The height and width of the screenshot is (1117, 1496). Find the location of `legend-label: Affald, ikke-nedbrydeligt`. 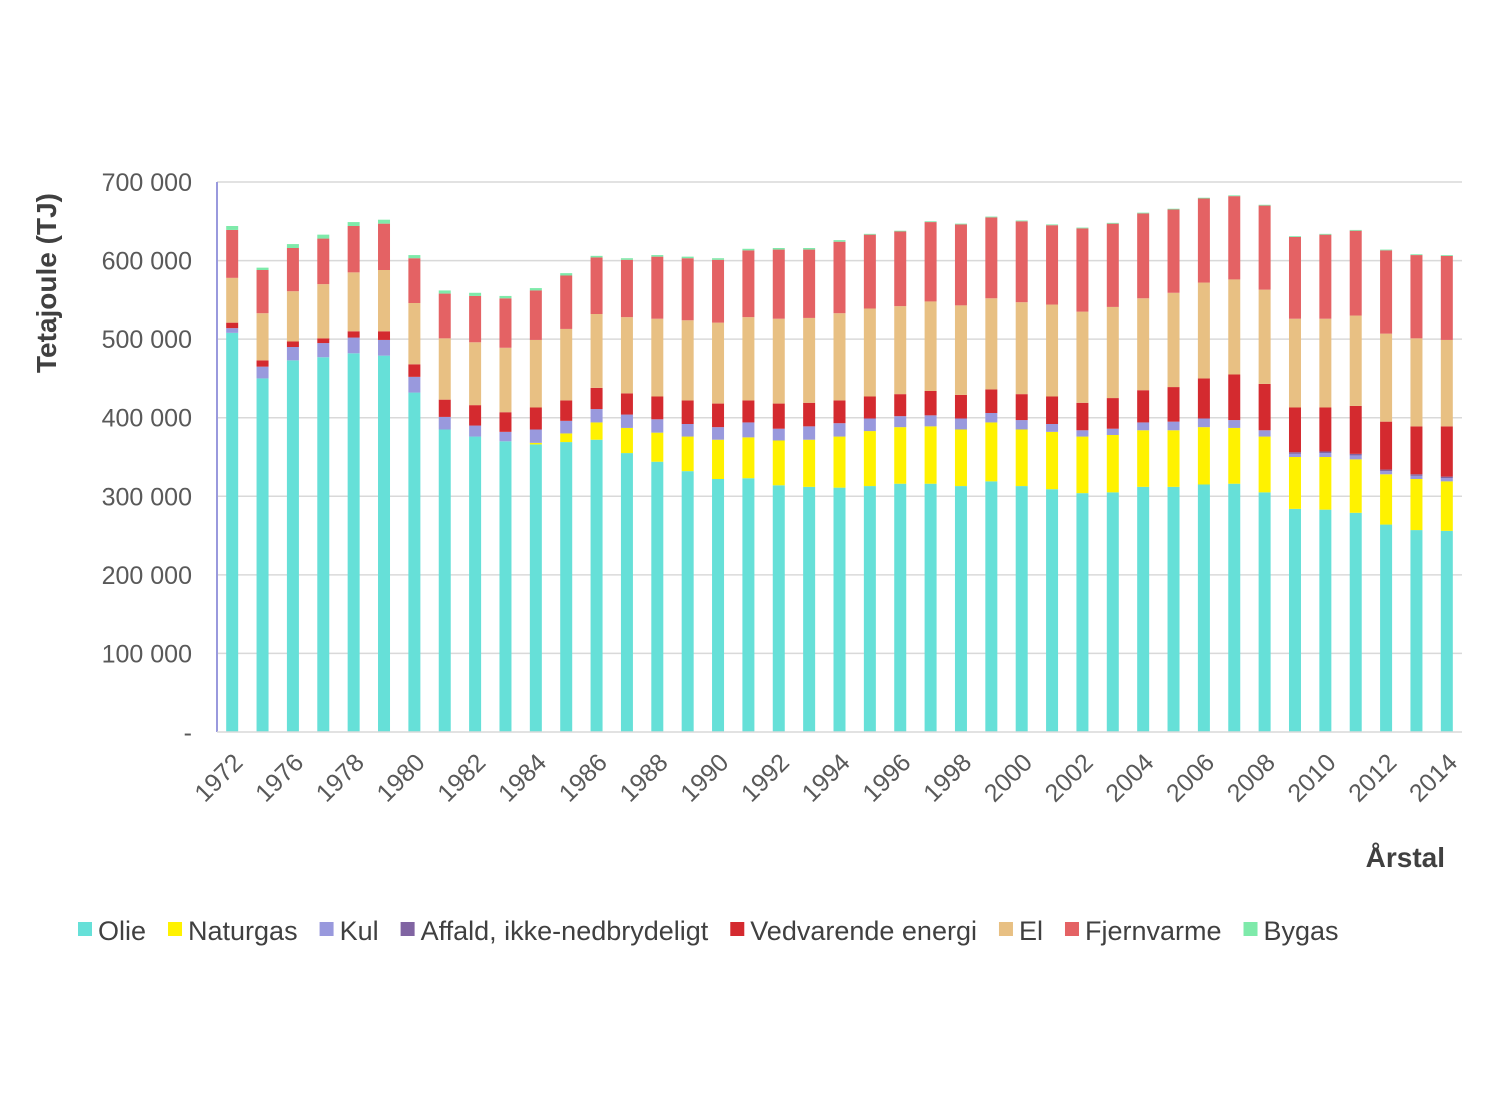

legend-label: Affald, ikke-nedbrydeligt is located at coordinates (565, 931).